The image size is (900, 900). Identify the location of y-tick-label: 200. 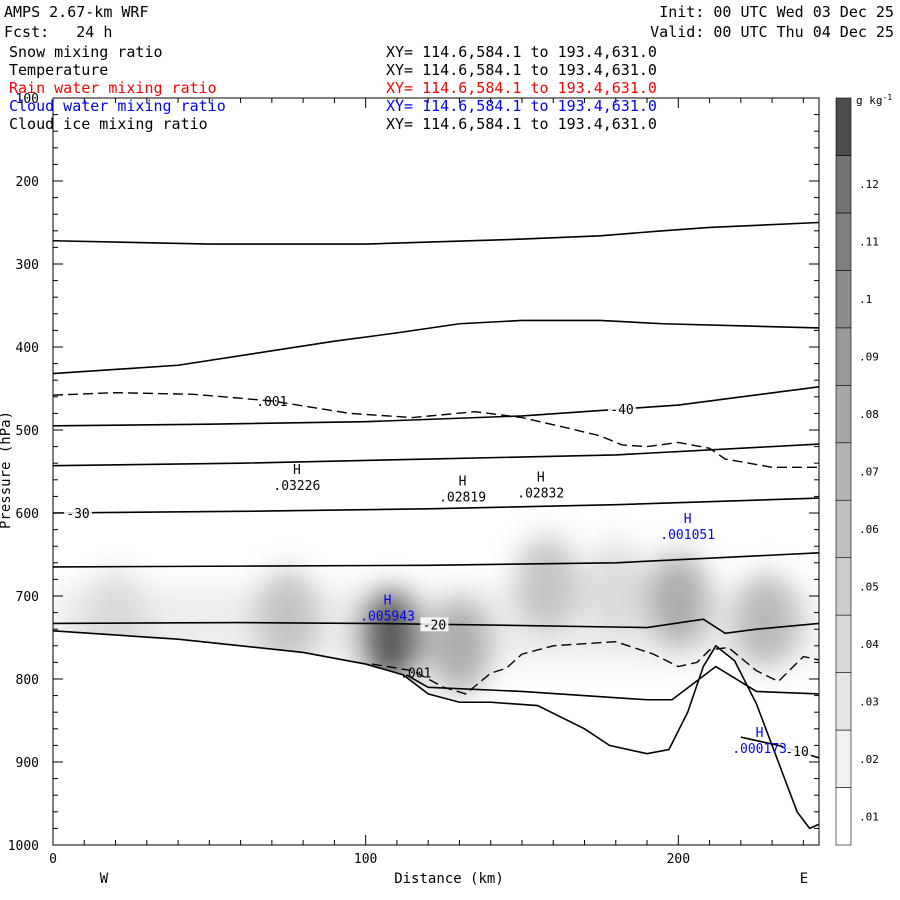
(27, 182).